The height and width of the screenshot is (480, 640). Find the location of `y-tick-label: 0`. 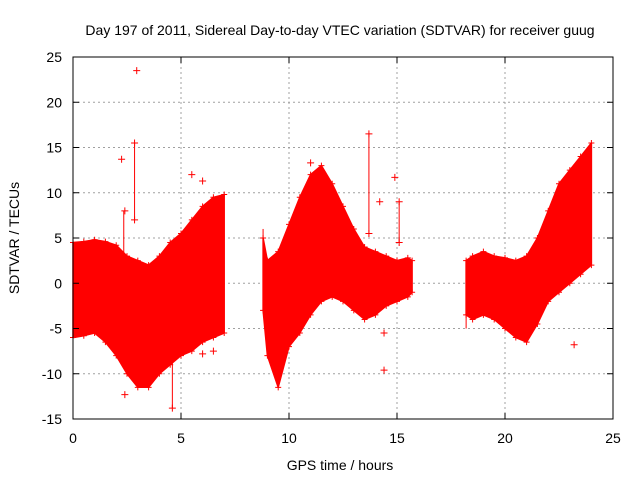

y-tick-label: 0 is located at coordinates (58, 283).